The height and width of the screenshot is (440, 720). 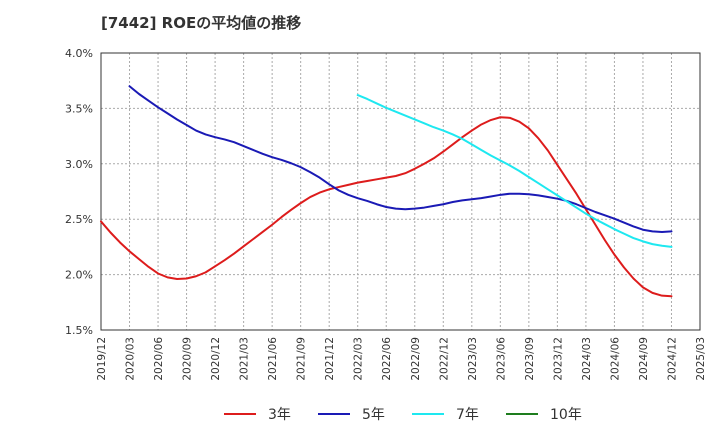 What do you see at coordinates (131, 359) in the screenshot?
I see `x-tick-label: 2020/03` at bounding box center [131, 359].